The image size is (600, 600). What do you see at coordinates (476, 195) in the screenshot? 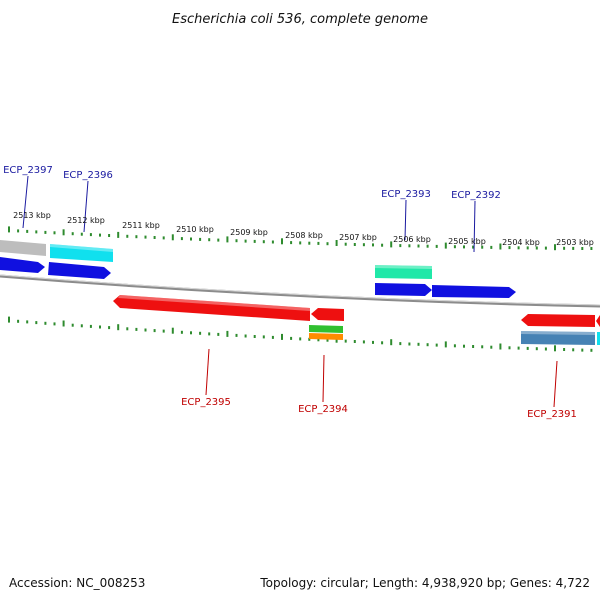
I see `gene-label-ECP_2392: ECP_2392` at bounding box center [476, 195].